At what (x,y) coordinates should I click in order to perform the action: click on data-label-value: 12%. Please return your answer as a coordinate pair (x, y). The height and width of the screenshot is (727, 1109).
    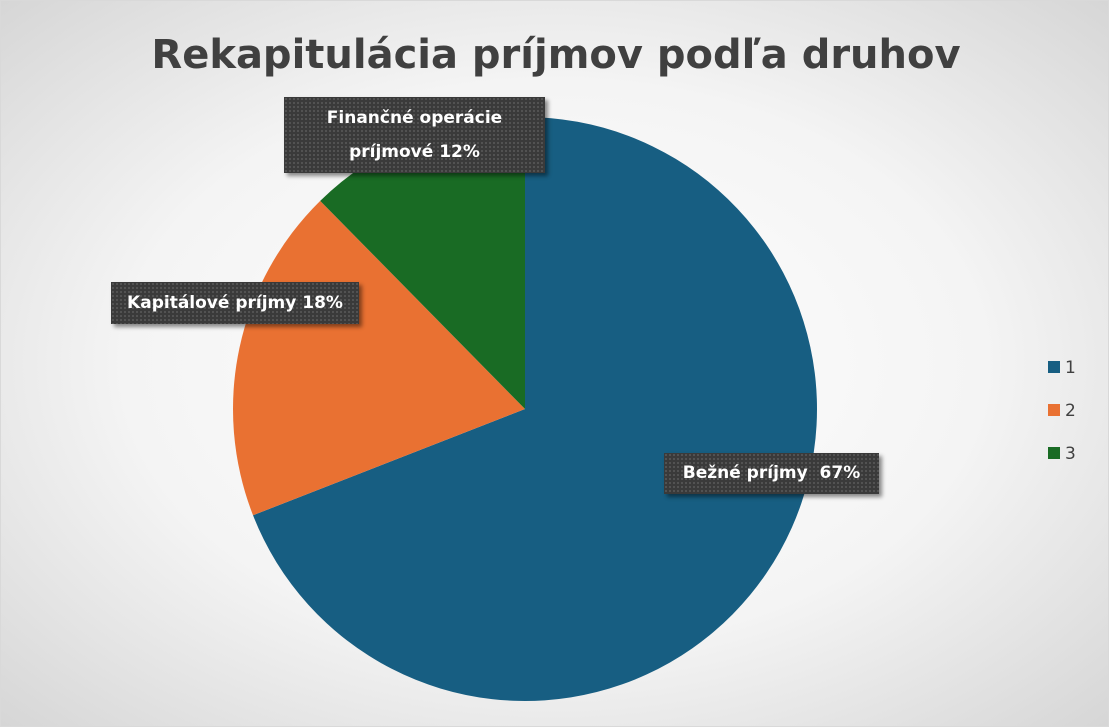
    Looking at the image, I should click on (459, 152).